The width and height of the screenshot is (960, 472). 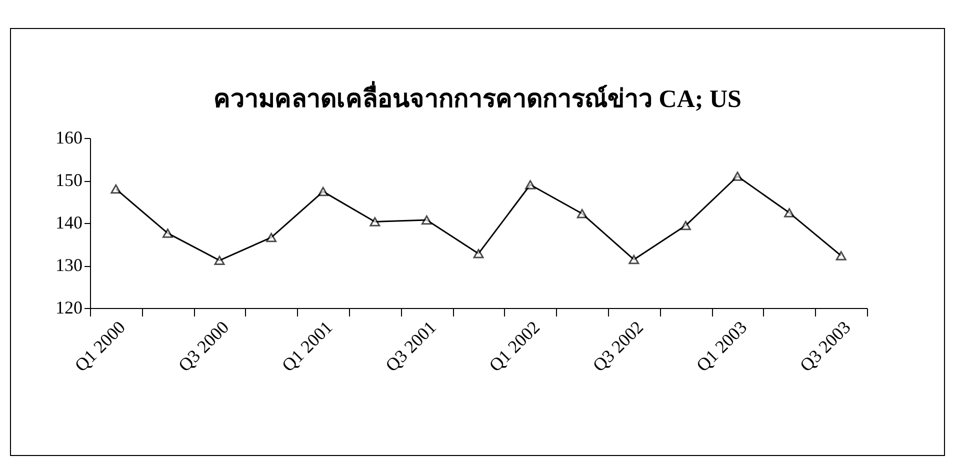 I want to click on y-tick-label: 120, so click(x=69, y=308).